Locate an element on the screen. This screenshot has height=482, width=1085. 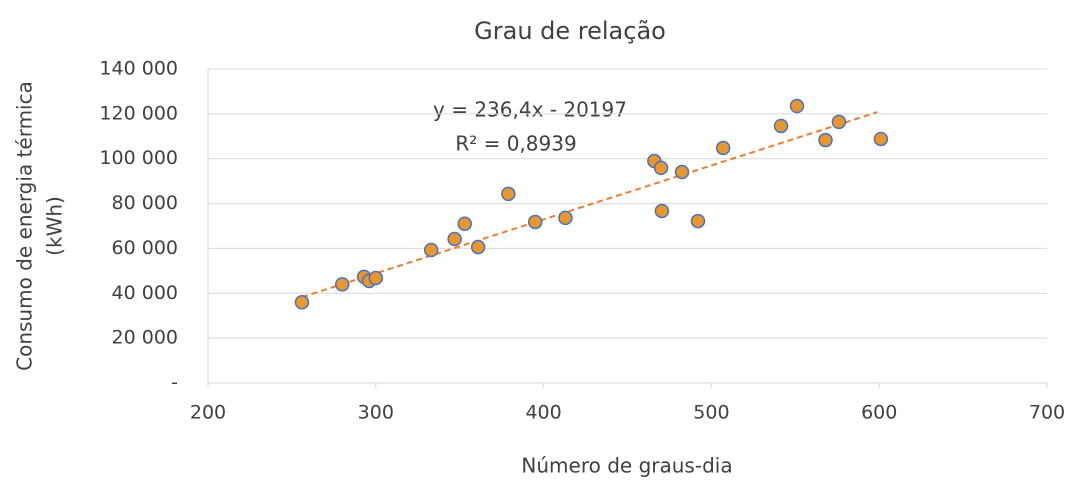
y-axis-title: Consumo de energia térmica is located at coordinates (25, 226).